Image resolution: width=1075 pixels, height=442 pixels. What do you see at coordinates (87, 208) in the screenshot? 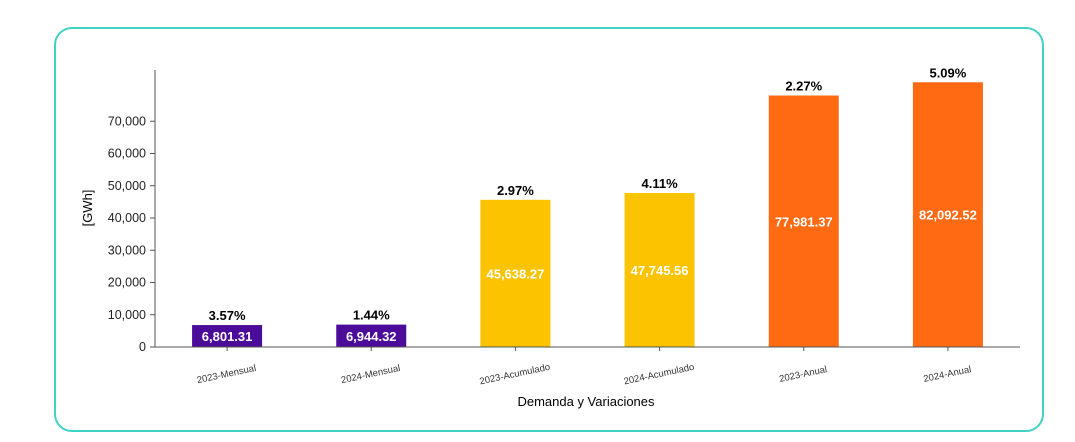
I see `y-axis-label: [GWh]` at bounding box center [87, 208].